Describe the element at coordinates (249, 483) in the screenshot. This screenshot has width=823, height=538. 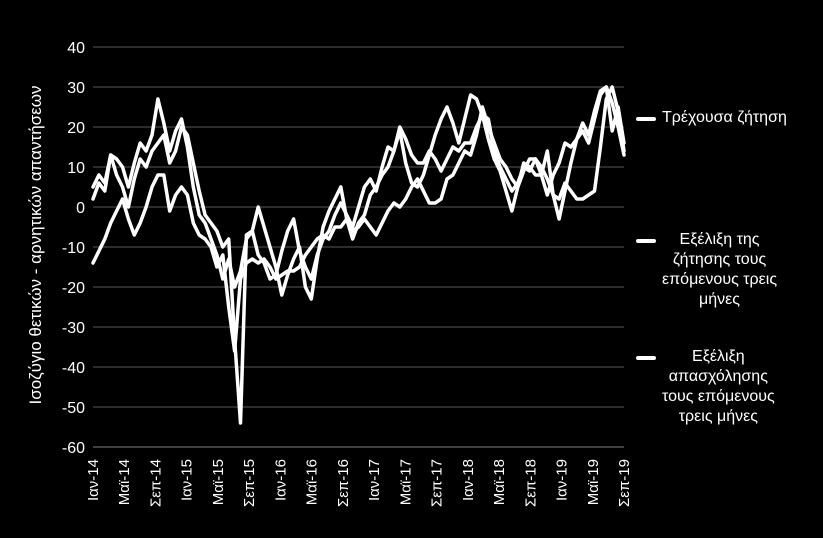
I see `x-tick-label: Σεπ-15` at that location.